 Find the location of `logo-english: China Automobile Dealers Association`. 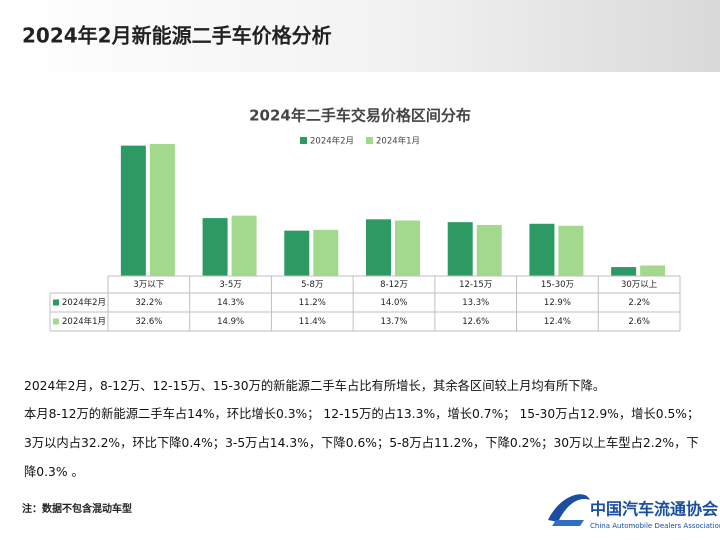

logo-english: China Automobile Dealers Association is located at coordinates (655, 526).